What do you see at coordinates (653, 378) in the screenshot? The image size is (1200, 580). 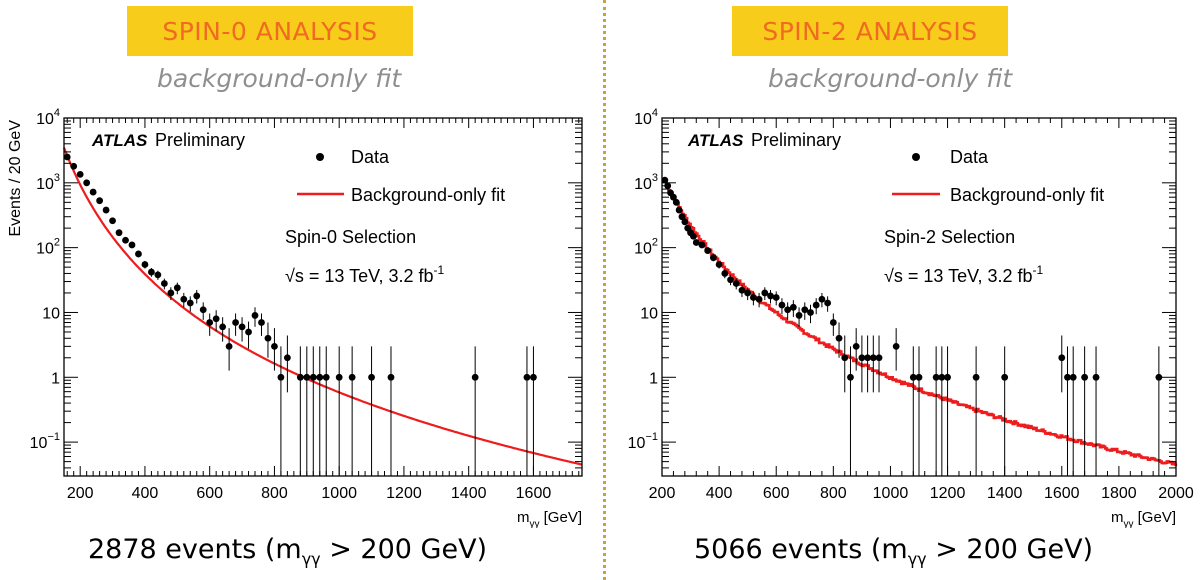 I see `y-tick-label: 1` at bounding box center [653, 378].